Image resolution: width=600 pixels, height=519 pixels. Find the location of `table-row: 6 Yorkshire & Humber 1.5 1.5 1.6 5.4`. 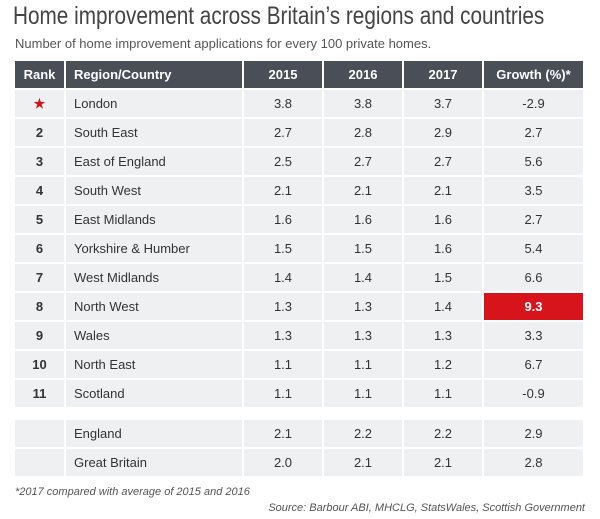

table-row: 6 Yorkshire & Humber 1.5 1.5 1.6 5.4 is located at coordinates (299, 248).